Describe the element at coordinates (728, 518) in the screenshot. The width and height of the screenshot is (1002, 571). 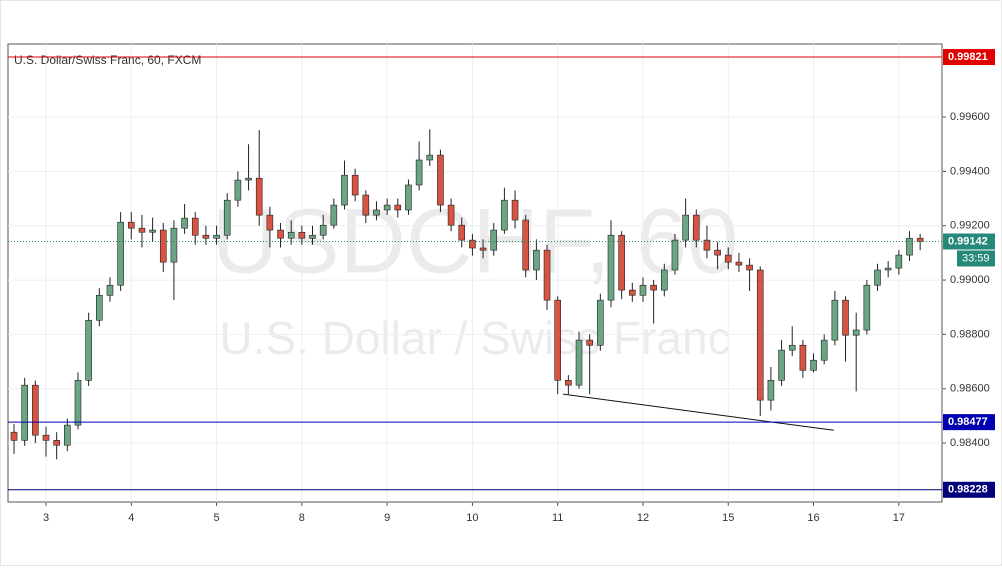
I see `x-tick-label: 15` at that location.